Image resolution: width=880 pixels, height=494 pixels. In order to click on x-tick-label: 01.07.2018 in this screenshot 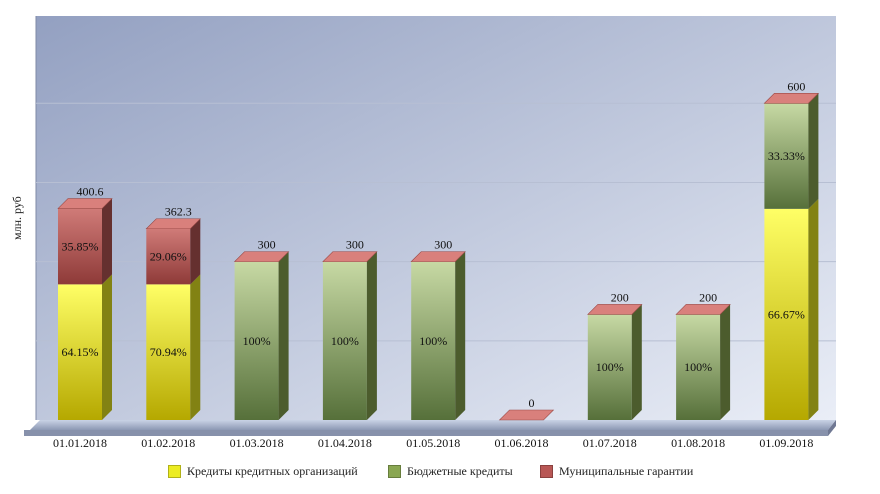, I will do `click(610, 443)`.